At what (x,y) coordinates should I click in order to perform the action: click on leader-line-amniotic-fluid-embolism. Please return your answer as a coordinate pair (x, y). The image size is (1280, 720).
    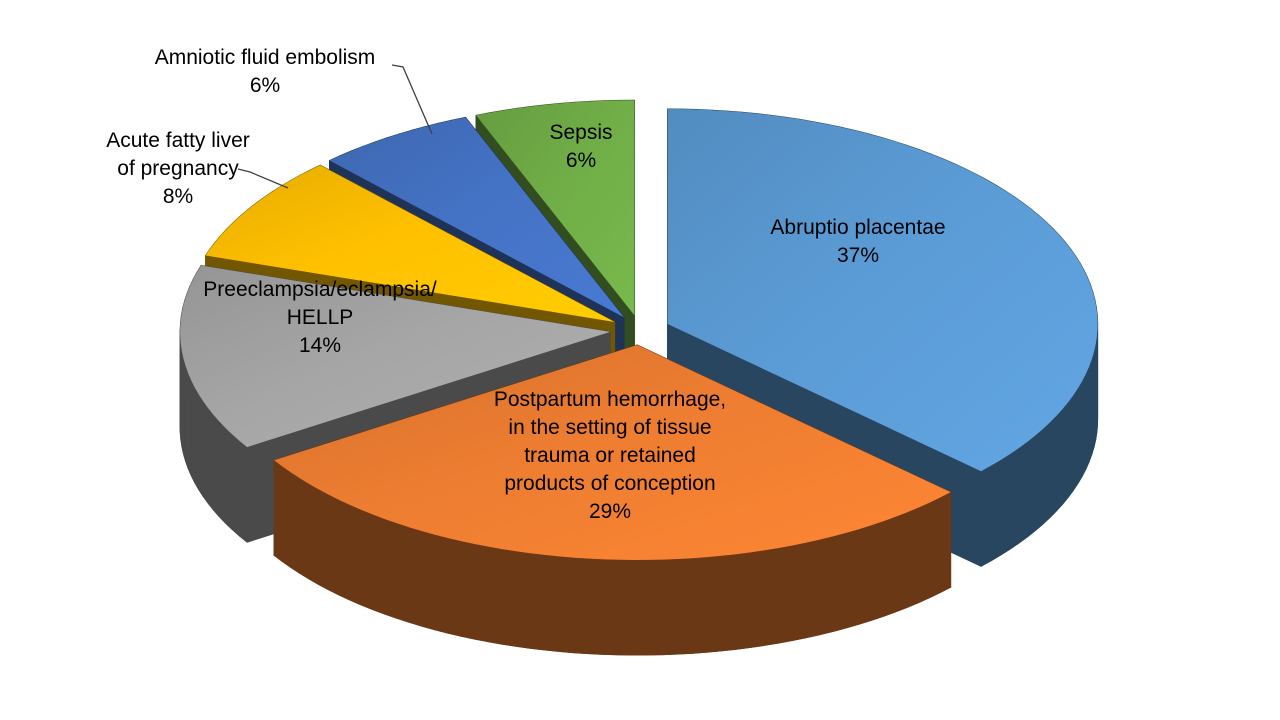
    Looking at the image, I should click on (412, 99).